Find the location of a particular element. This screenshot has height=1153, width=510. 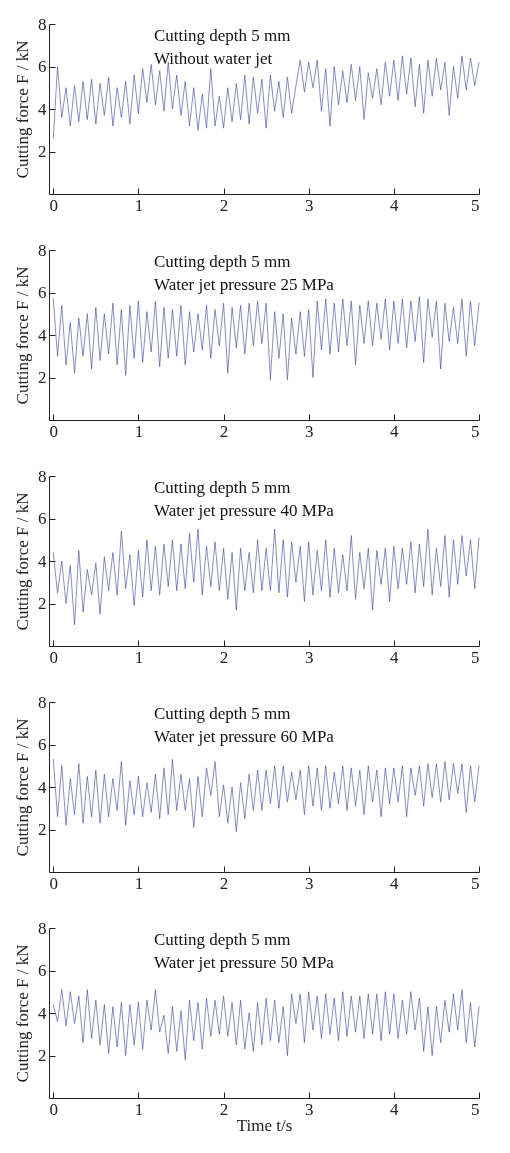

annotation: Water jet pressure 50 MPa is located at coordinates (244, 962).